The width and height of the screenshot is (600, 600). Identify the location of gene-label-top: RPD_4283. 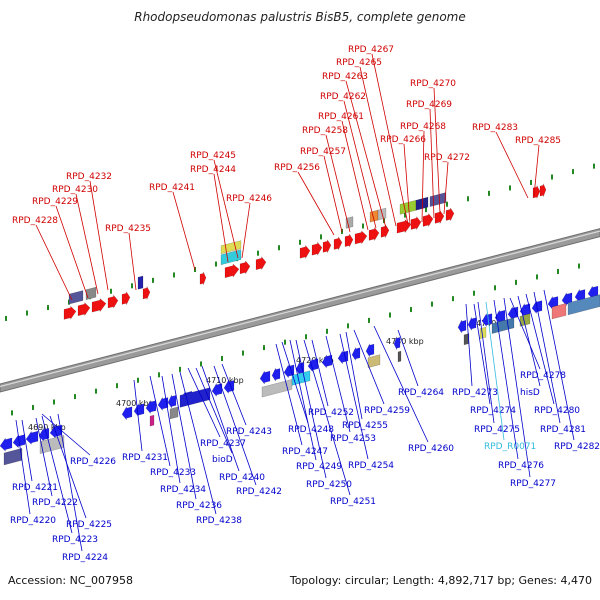
(495, 128).